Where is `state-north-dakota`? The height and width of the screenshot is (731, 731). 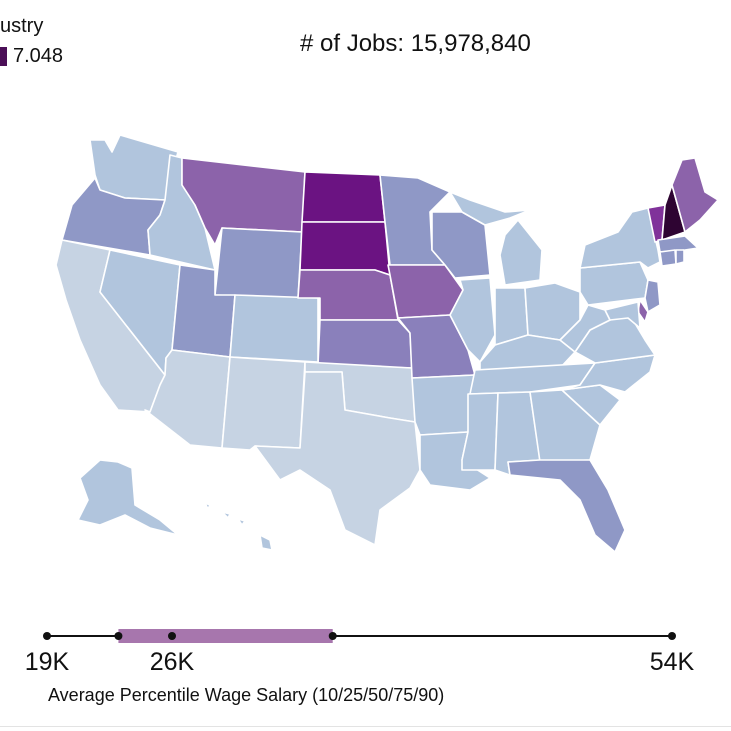 state-north-dakota is located at coordinates (343, 197).